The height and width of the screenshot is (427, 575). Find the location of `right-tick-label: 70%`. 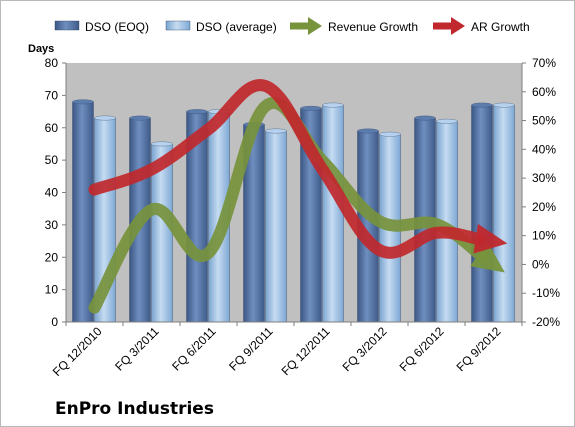

right-tick-label: 70% is located at coordinates (544, 63).